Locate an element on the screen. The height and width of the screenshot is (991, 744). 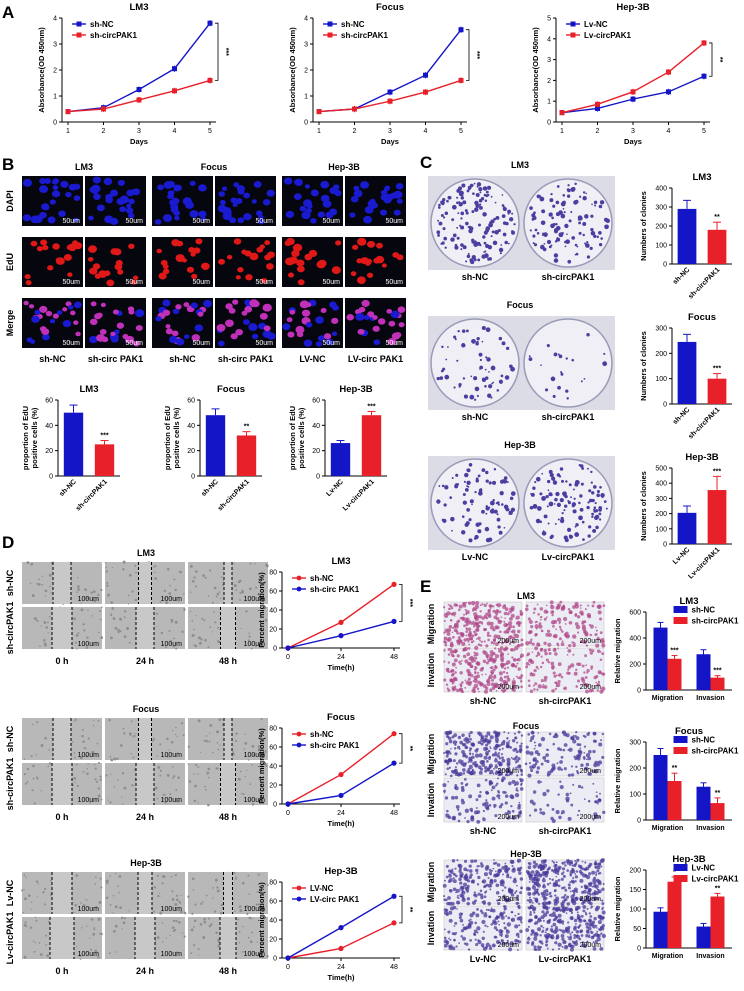
bar is located at coordinates (717, 517).